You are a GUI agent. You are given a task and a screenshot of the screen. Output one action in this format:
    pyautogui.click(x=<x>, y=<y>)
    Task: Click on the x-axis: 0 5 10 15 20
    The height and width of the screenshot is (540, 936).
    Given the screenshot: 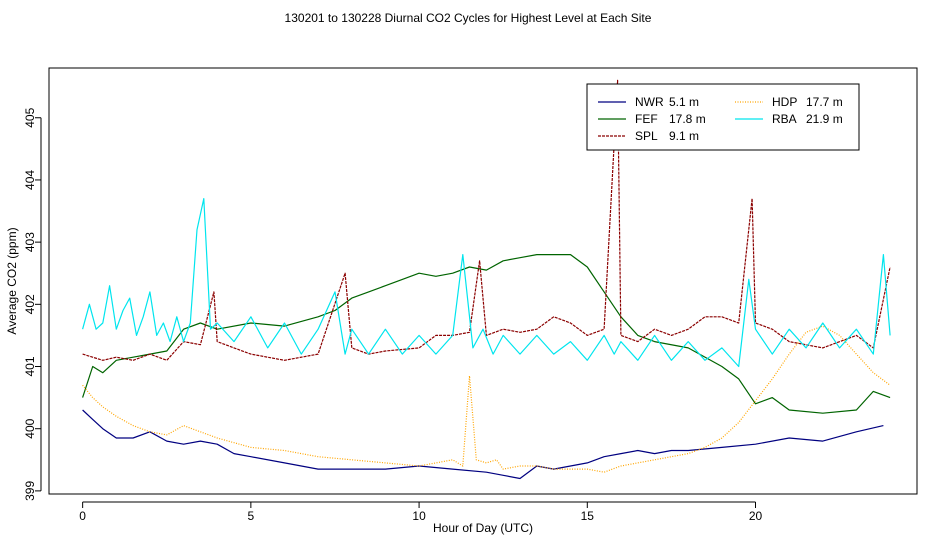 What is the action you would take?
    pyautogui.click(x=421, y=512)
    